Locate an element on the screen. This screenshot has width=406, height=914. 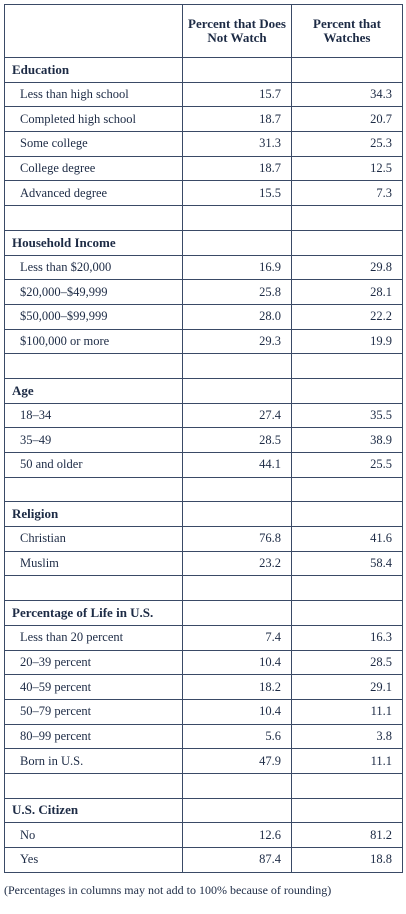
value-cell: 16.9 is located at coordinates (237, 267).